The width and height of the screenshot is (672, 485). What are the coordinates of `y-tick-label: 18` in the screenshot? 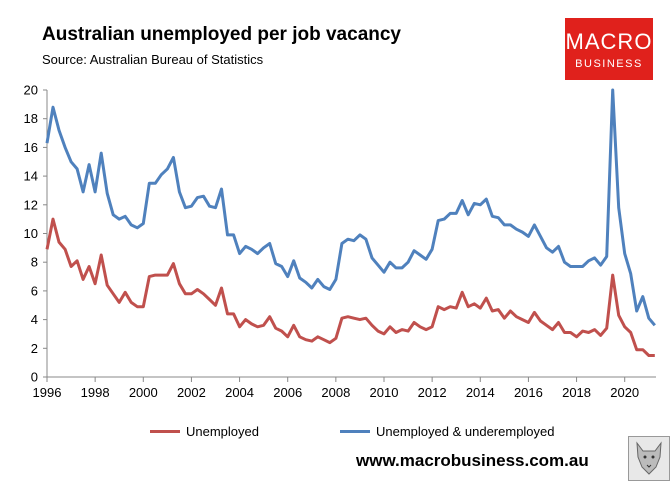 It's located at (31, 118).